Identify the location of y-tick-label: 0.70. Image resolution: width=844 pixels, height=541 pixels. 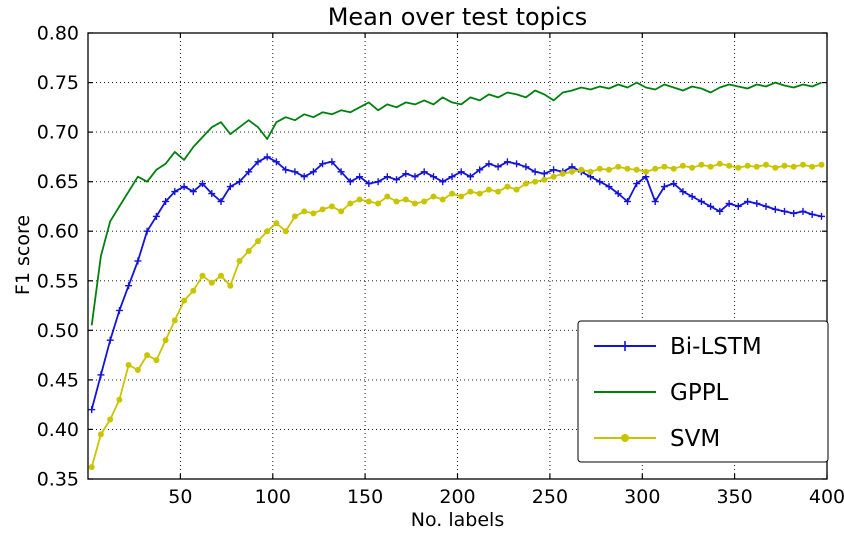
(58, 133).